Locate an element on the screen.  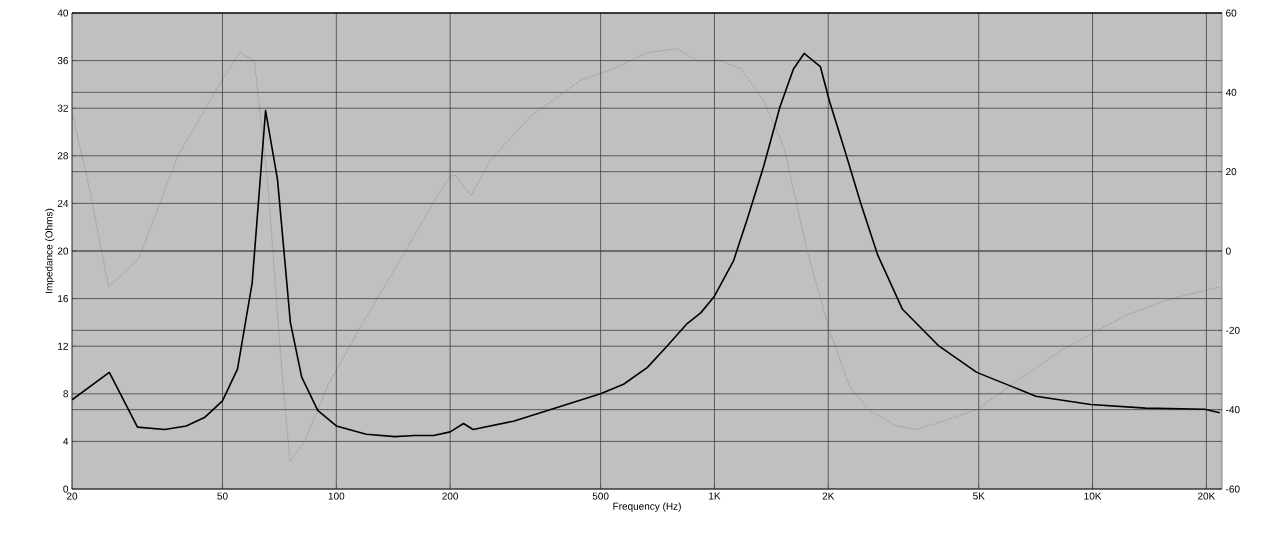
x-tick-label: 10K is located at coordinates (1093, 496).